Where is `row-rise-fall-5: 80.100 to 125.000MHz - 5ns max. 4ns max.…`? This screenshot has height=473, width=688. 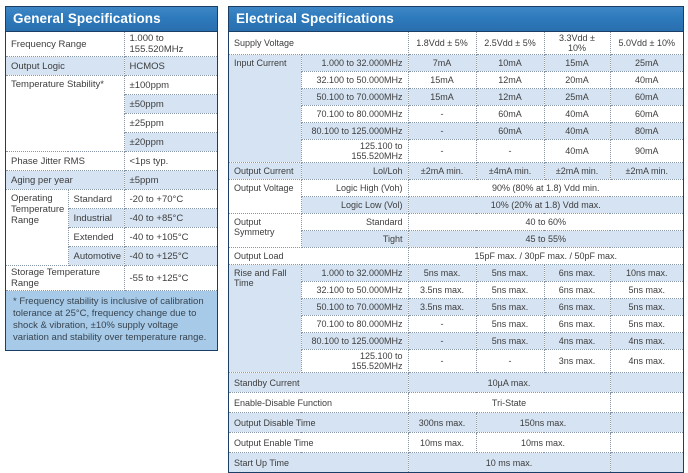 row-rise-fall-5: 80.100 to 125.000MHz - 5ns max. 4ns max.… is located at coordinates (456, 341).